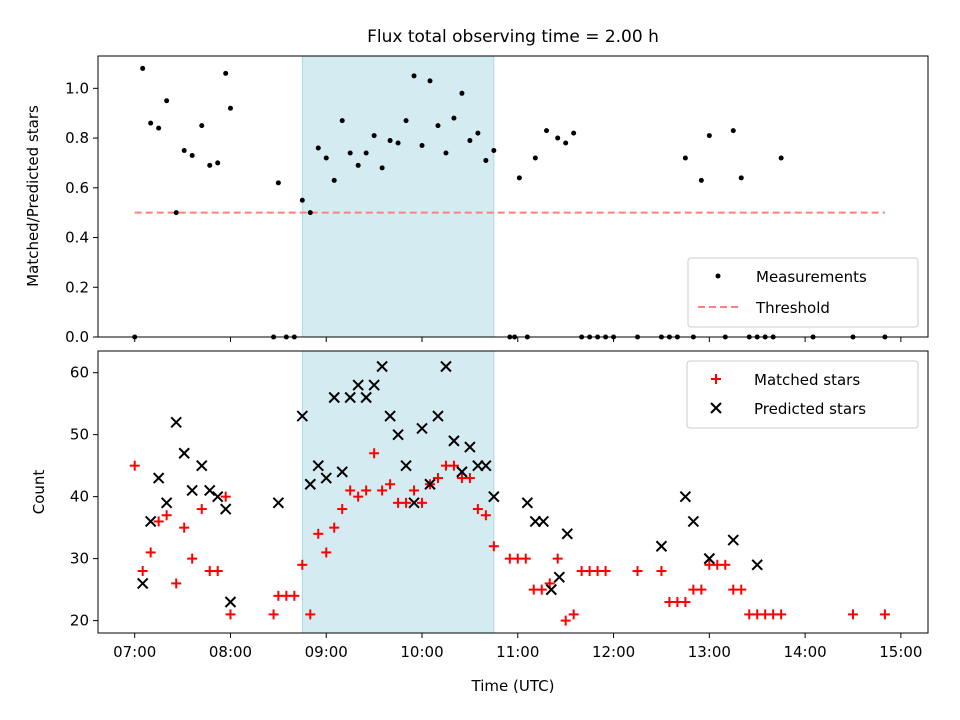 Image resolution: width=960 pixels, height=720 pixels. What do you see at coordinates (518, 339) in the screenshot?
I see `top-xticks` at bounding box center [518, 339].